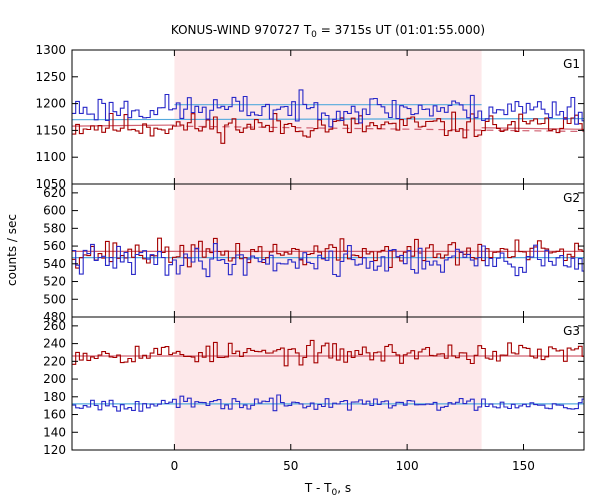  I want to click on series-red-g3, so click(328, 353).